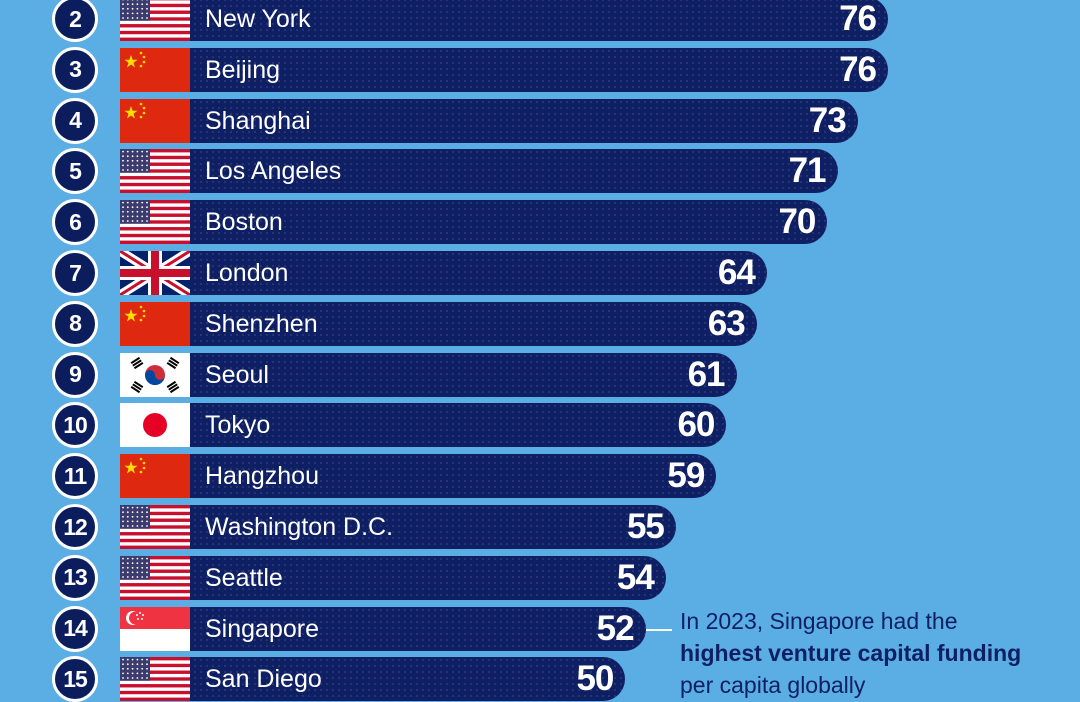 This screenshot has height=702, width=1080. Describe the element at coordinates (238, 425) in the screenshot. I see `city-label: Tokyo` at that location.